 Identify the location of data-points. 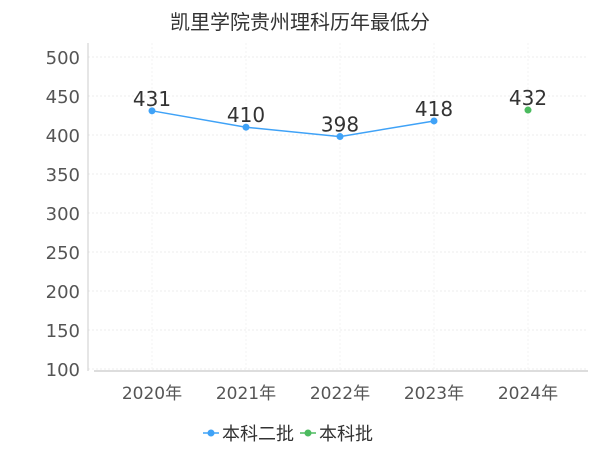
(340, 123).